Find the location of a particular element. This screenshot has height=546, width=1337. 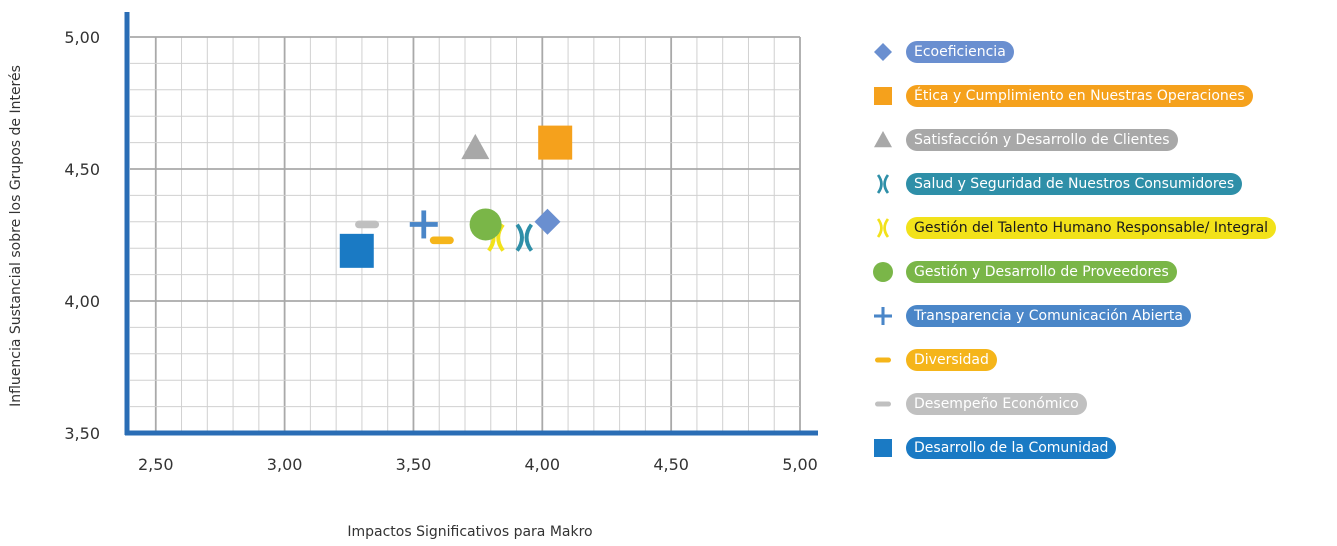

y-tick-label: 4,00 is located at coordinates (82, 301).